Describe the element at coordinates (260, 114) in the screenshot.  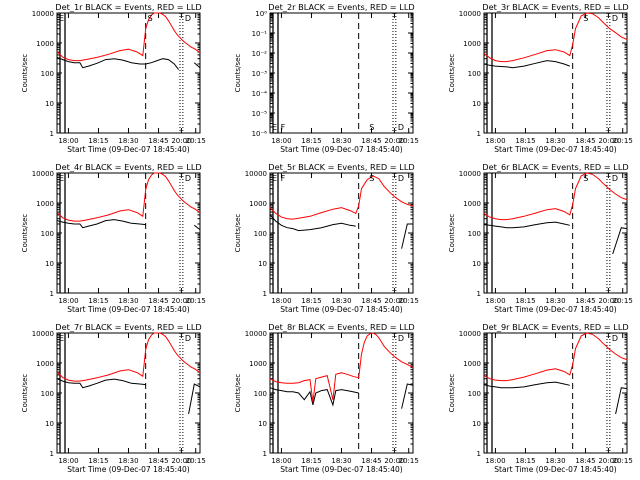
I see `y-tick-label: 10⁻⁵` at that location.